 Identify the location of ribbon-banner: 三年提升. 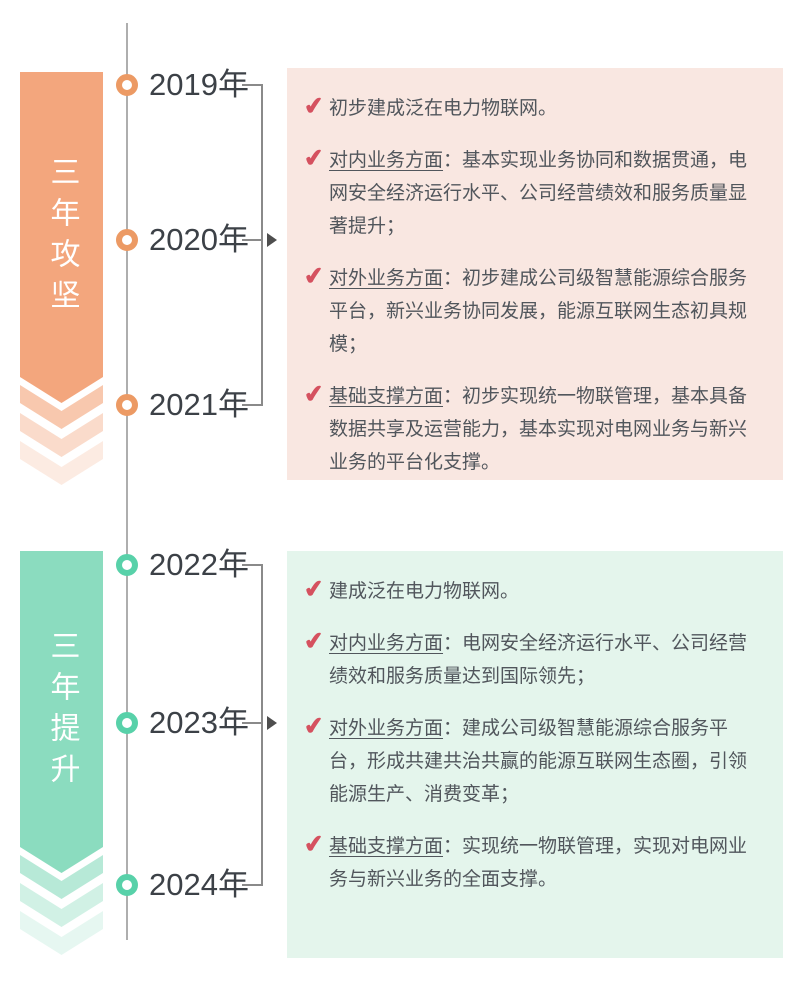
(61, 712).